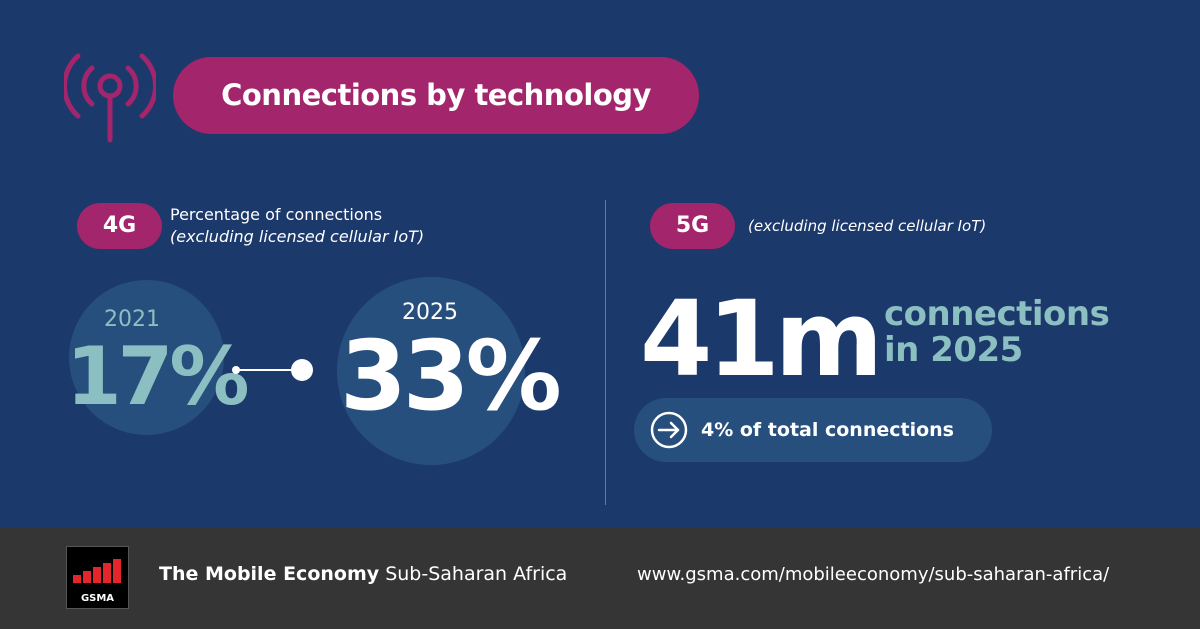 This screenshot has height=629, width=1200. What do you see at coordinates (272, 370) in the screenshot?
I see `timeline-connector` at bounding box center [272, 370].